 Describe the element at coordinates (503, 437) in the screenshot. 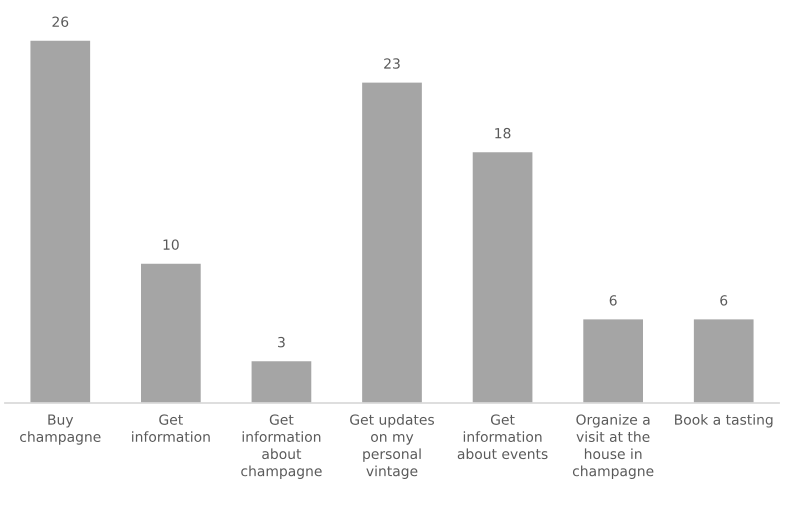

I see `x-tick-label: Get information about events` at that location.